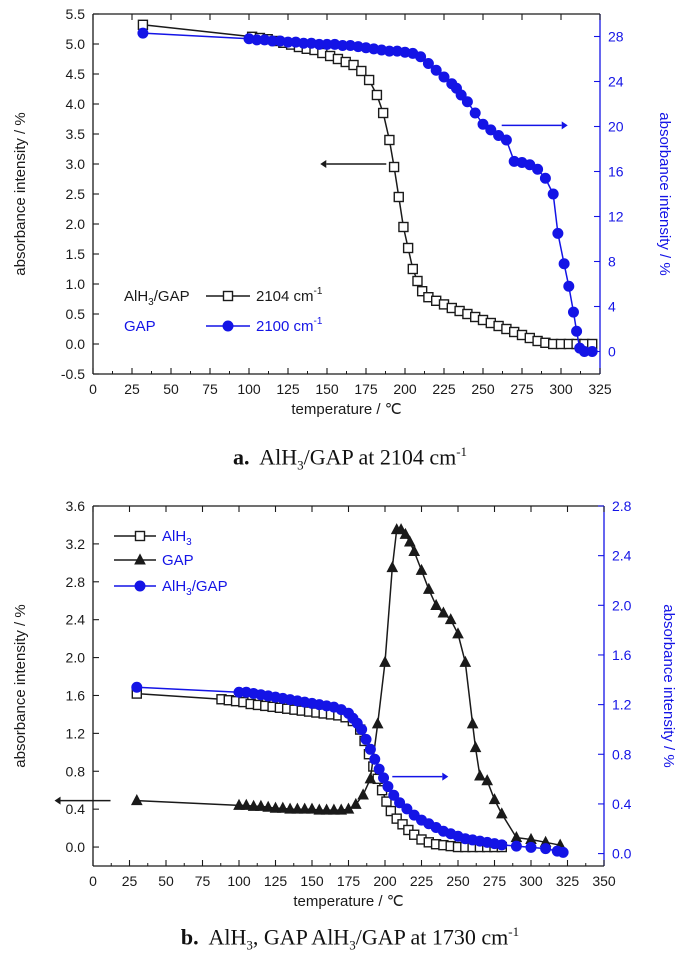 The image size is (700, 962). What do you see at coordinates (76, 194) in the screenshot?
I see `y-left-tick-label: 2.5` at bounding box center [76, 194].